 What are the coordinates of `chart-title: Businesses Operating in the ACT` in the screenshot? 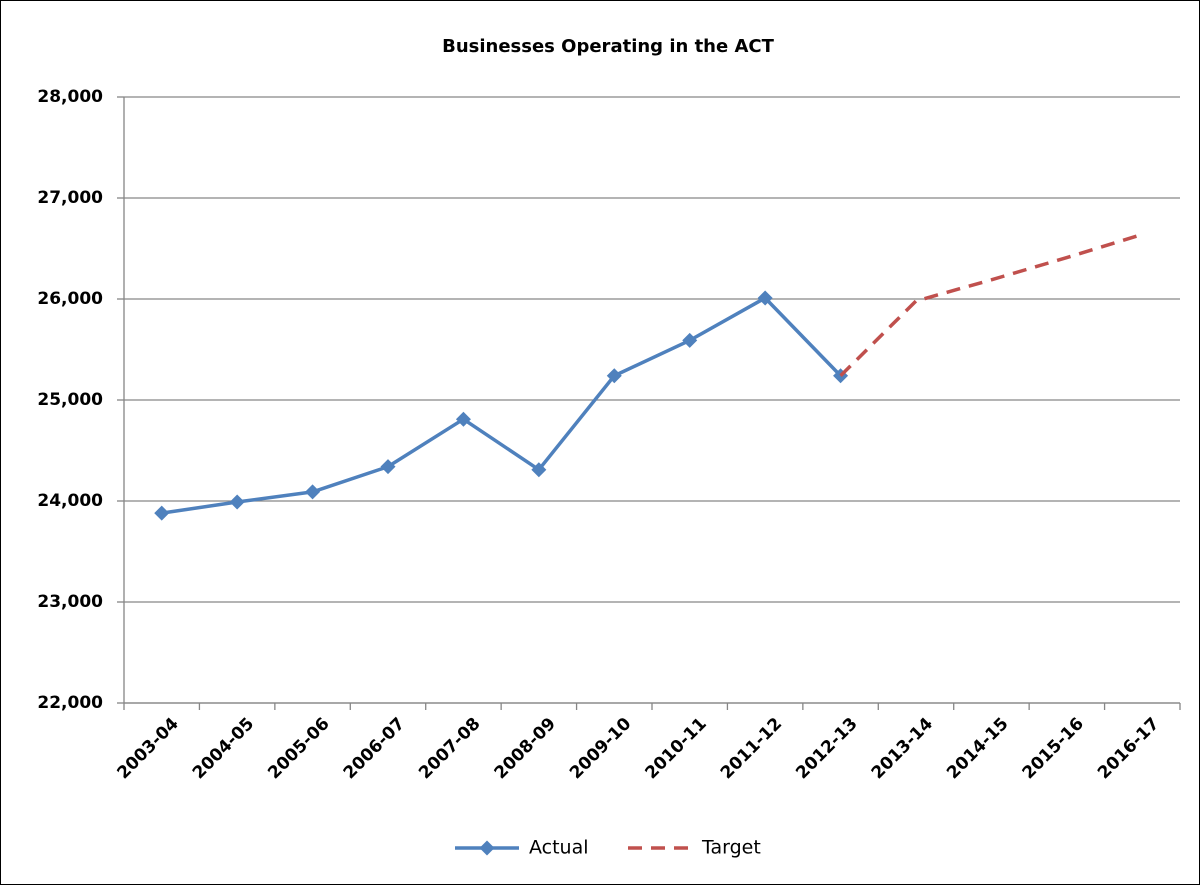 It's located at (608, 46).